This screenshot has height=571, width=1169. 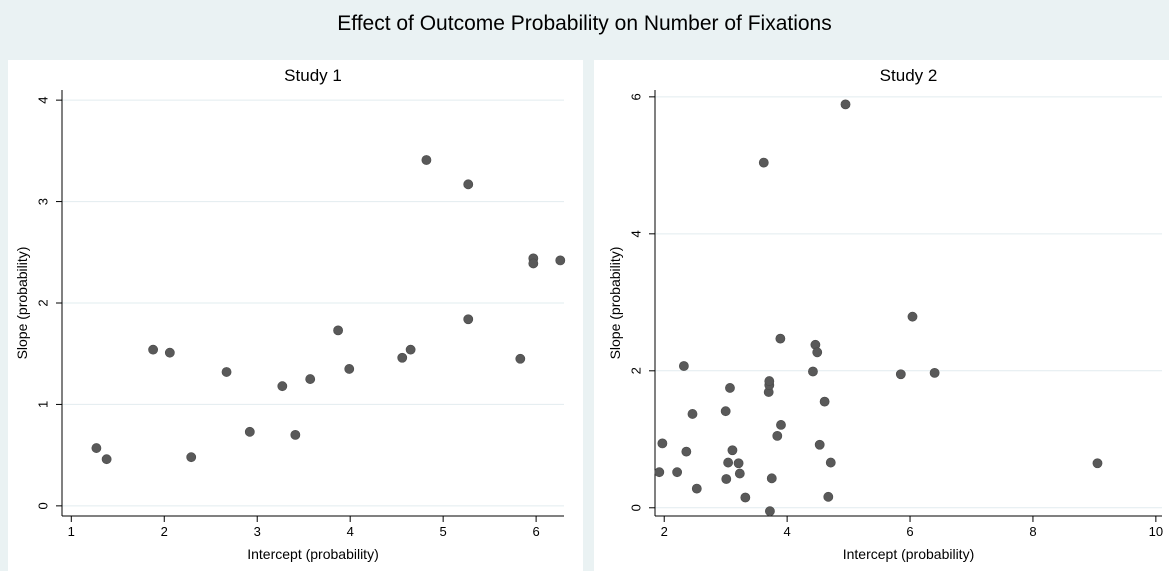 I want to click on x-tick-label: 5, so click(x=443, y=531).